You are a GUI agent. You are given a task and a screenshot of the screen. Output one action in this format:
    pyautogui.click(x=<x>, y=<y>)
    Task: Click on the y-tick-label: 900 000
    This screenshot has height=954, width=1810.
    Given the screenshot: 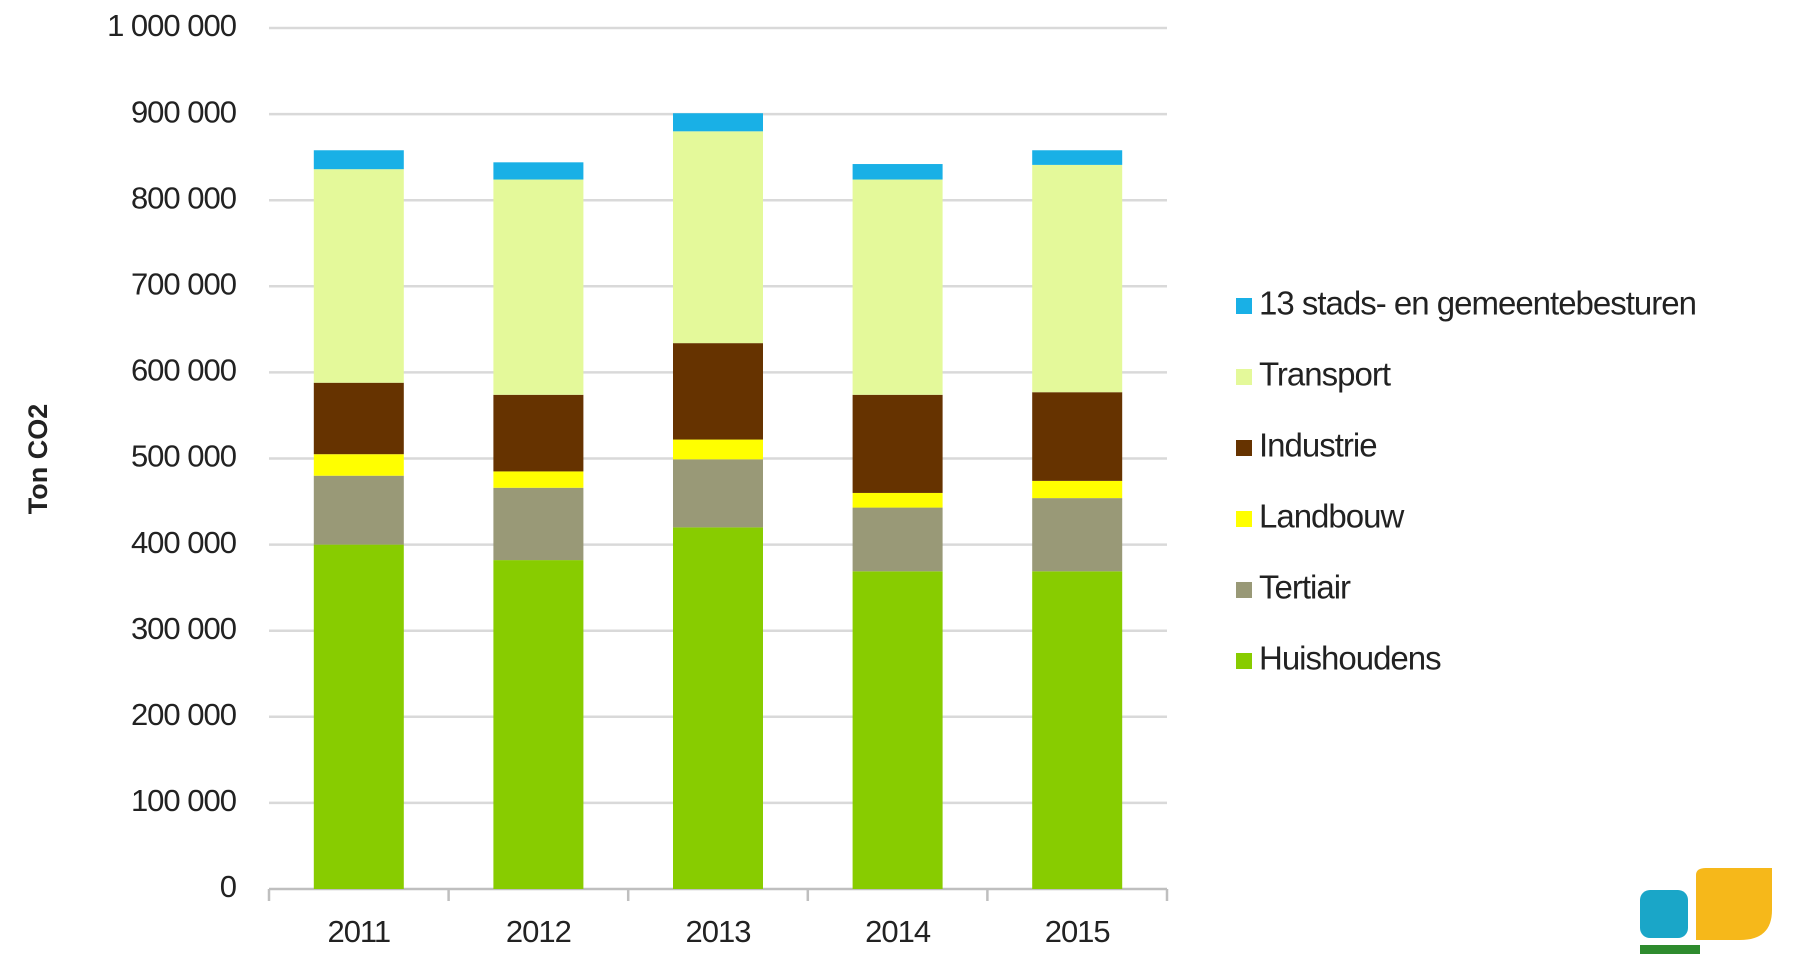 What is the action you would take?
    pyautogui.click(x=184, y=111)
    